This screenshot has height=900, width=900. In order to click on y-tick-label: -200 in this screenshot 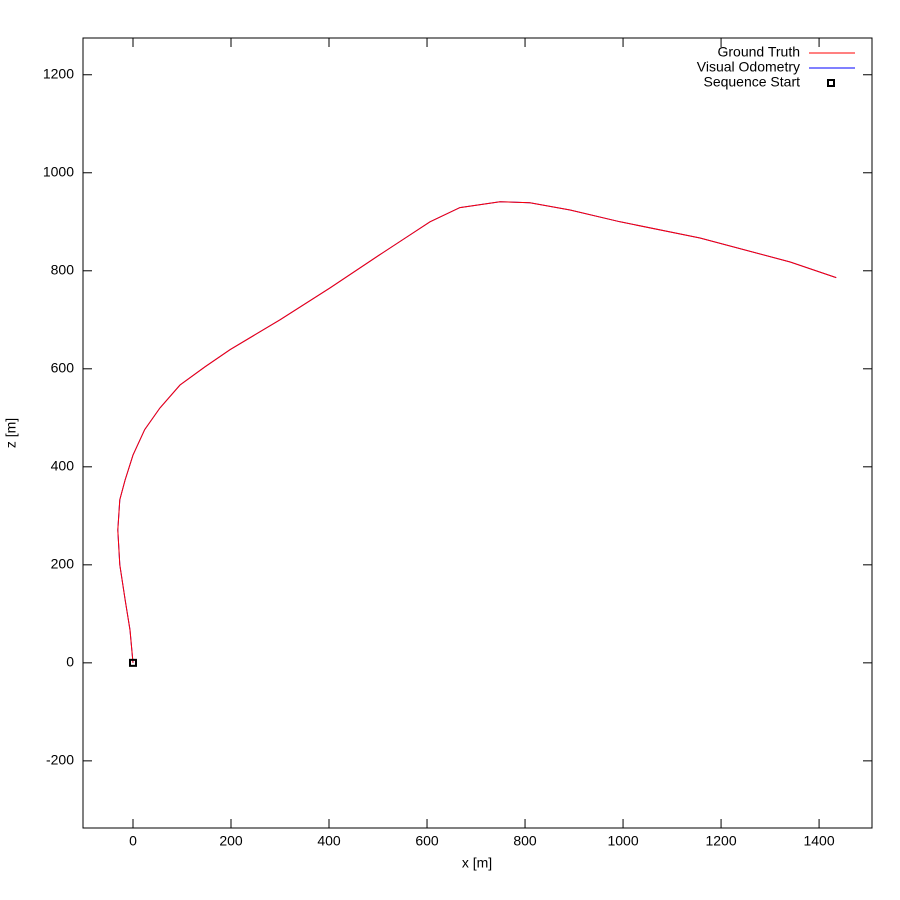, I will do `click(60, 760)`.